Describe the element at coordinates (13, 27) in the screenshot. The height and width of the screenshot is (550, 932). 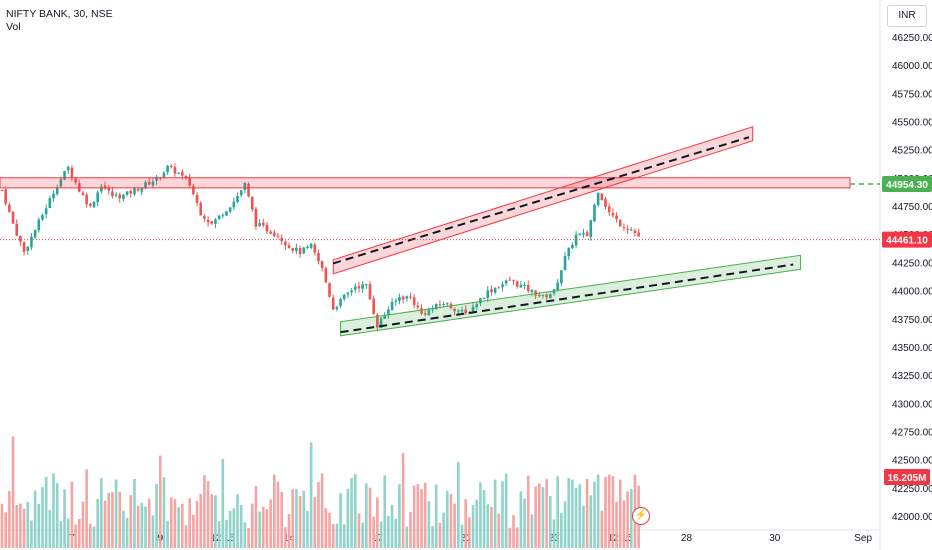
I see `volume-legend-label: Vol` at that location.